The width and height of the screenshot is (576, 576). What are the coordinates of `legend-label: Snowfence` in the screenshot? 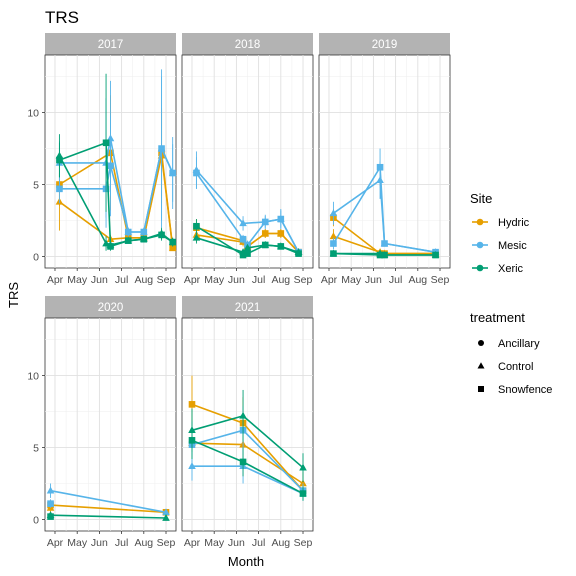 It's located at (525, 390).